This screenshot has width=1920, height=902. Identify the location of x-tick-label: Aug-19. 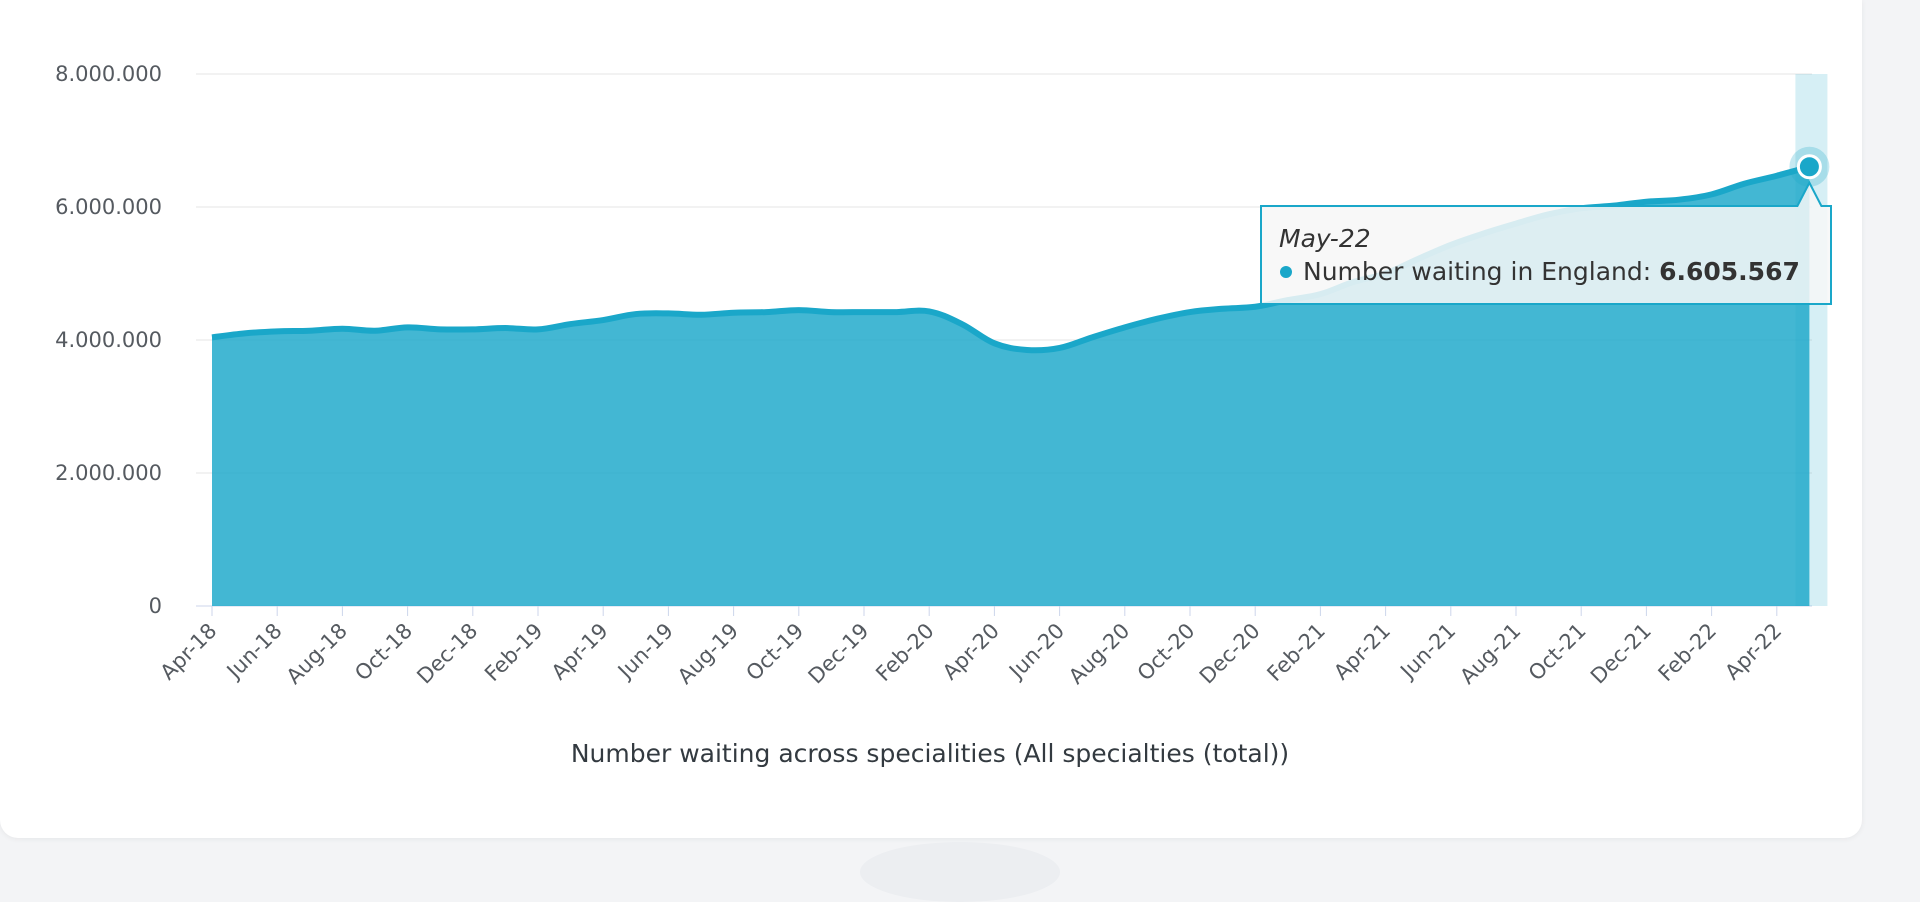
(708, 654).